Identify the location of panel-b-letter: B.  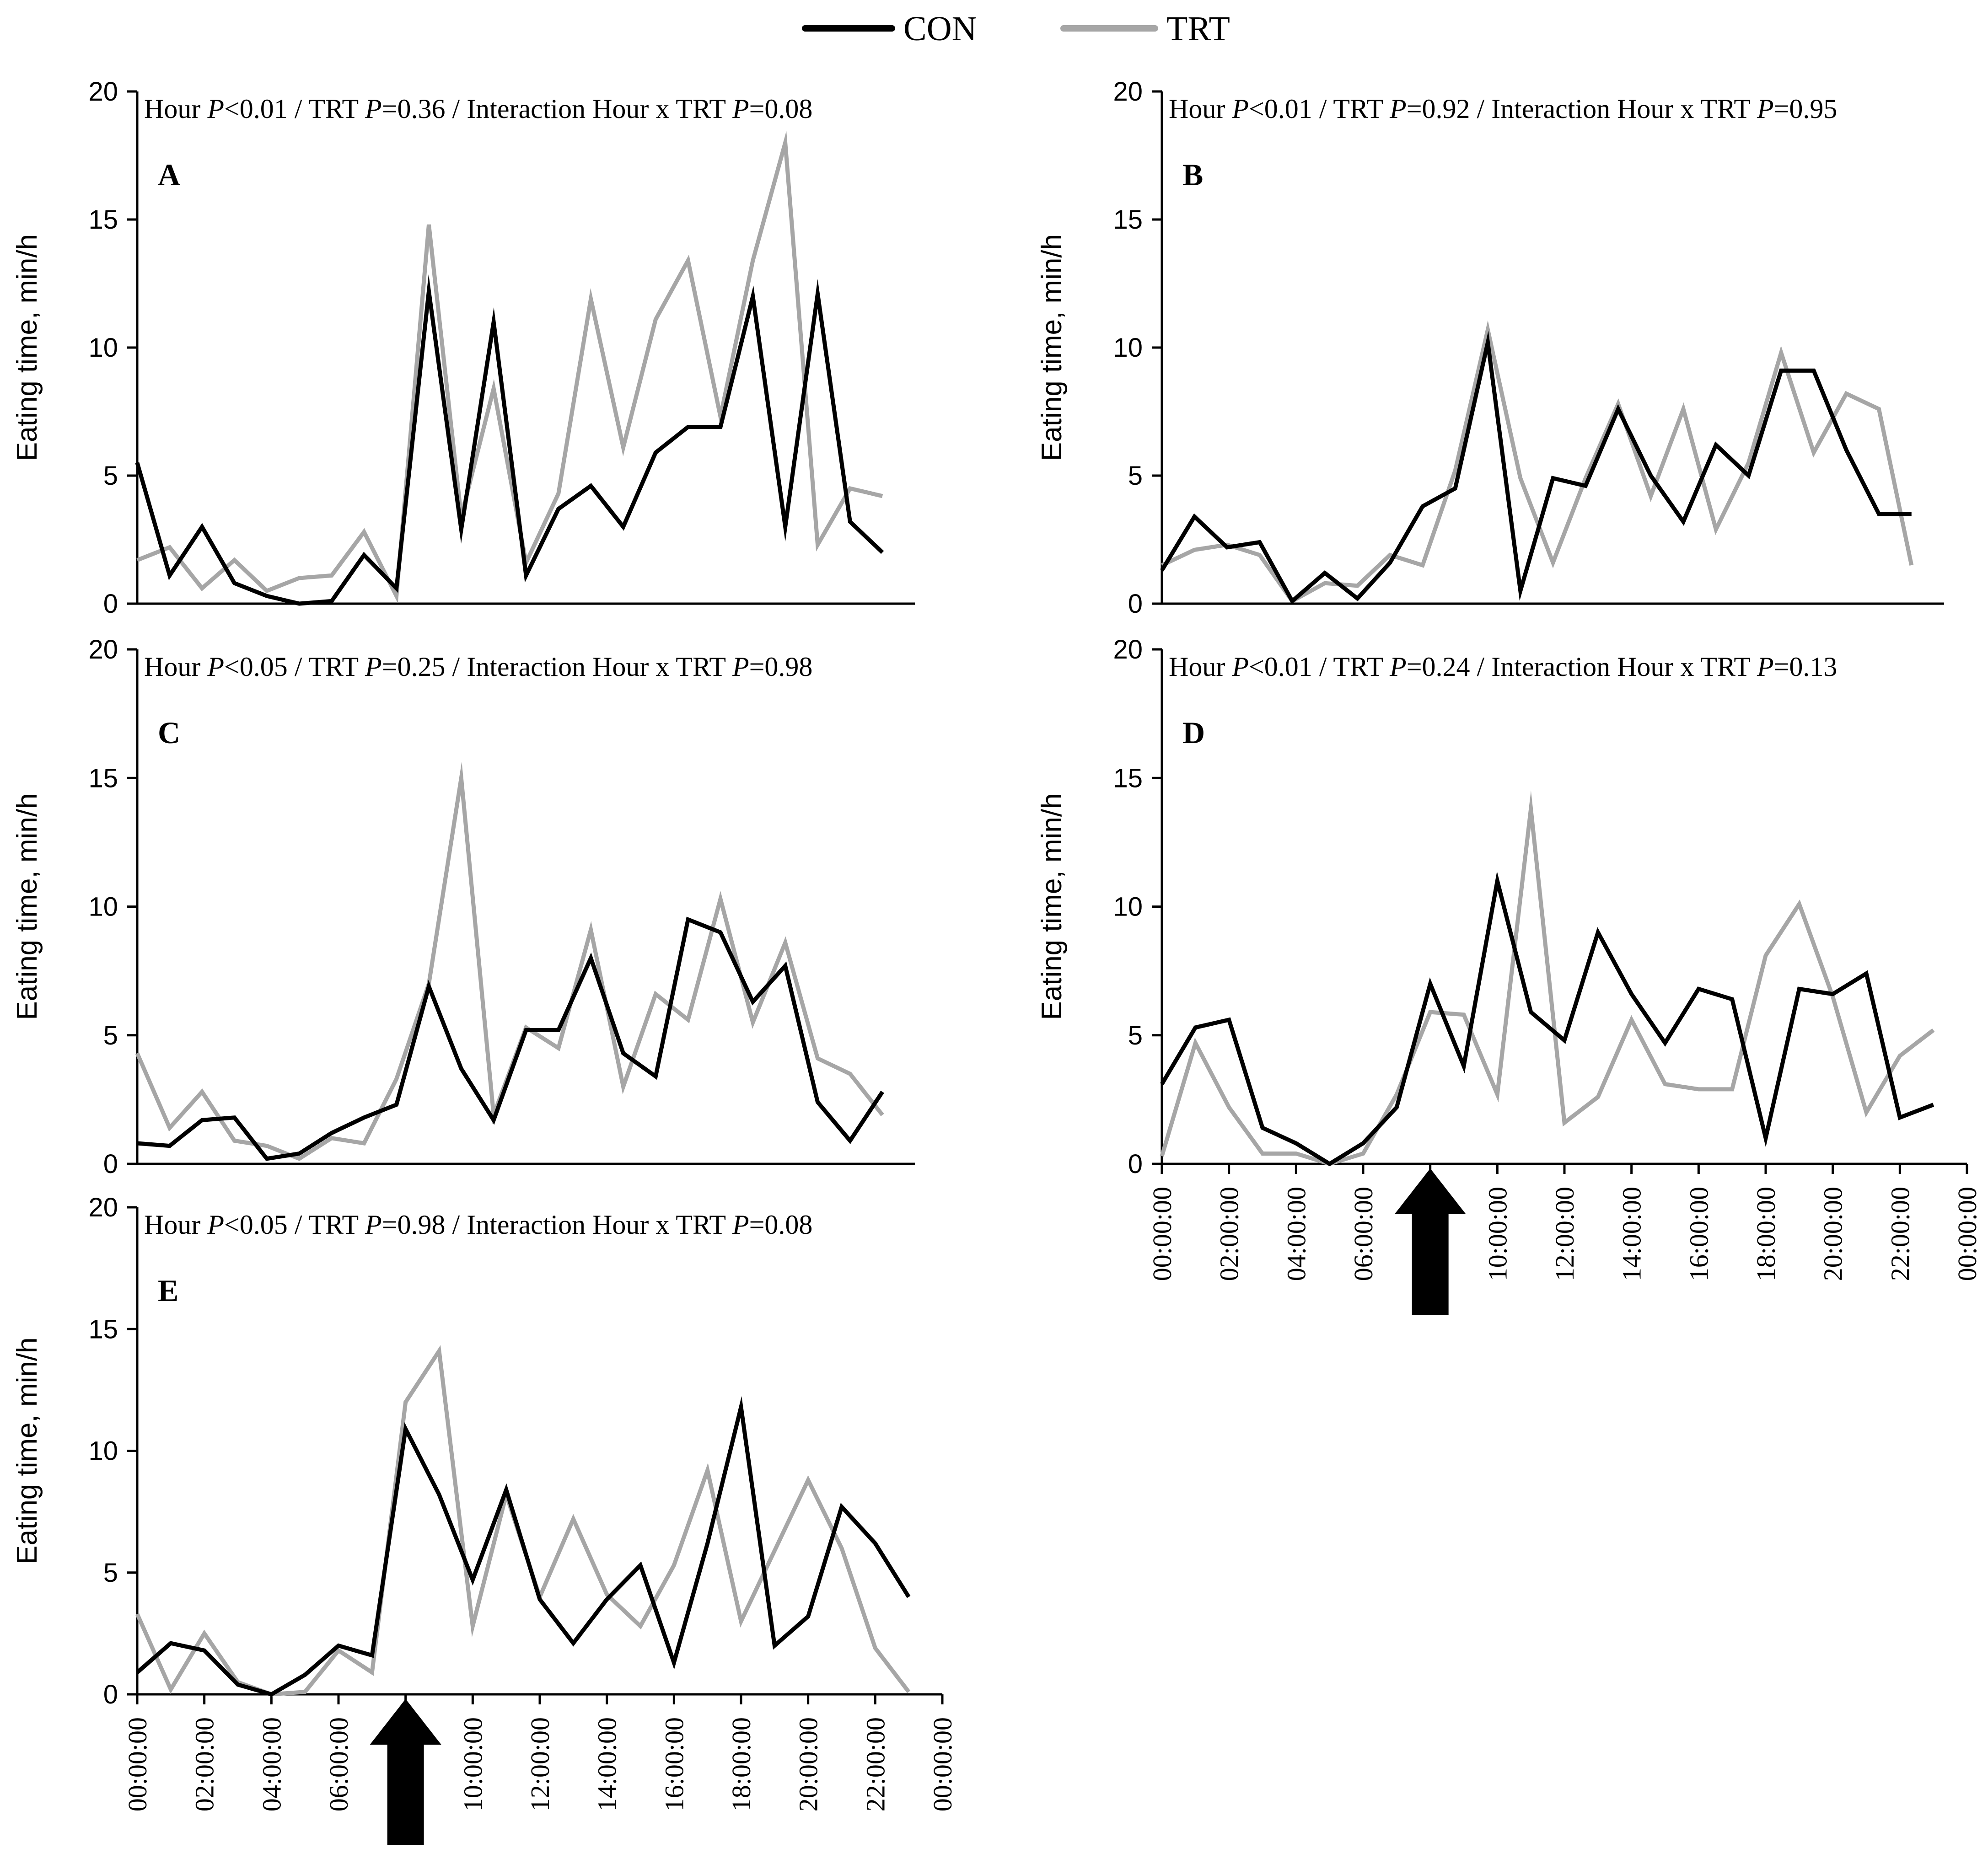
(1193, 175).